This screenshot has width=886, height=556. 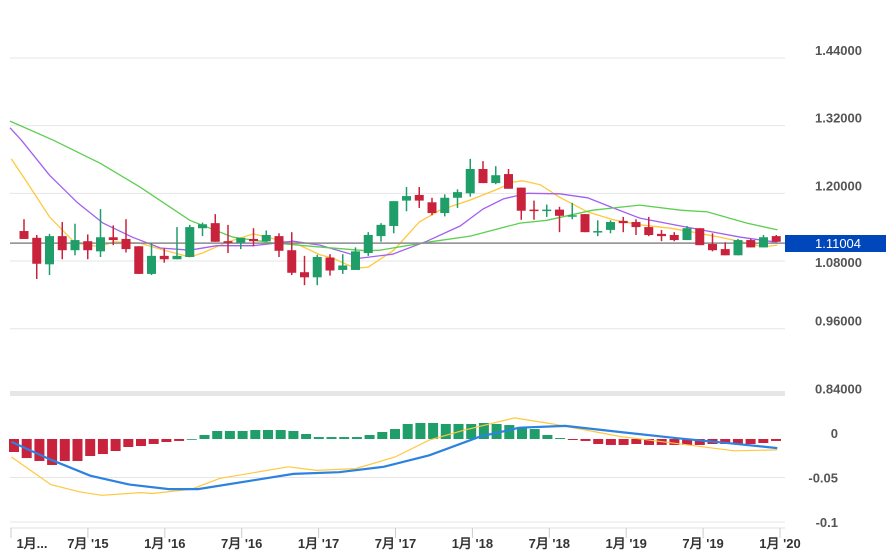 What do you see at coordinates (827, 522) in the screenshot?
I see `macd-tick-label: -0.1` at bounding box center [827, 522].